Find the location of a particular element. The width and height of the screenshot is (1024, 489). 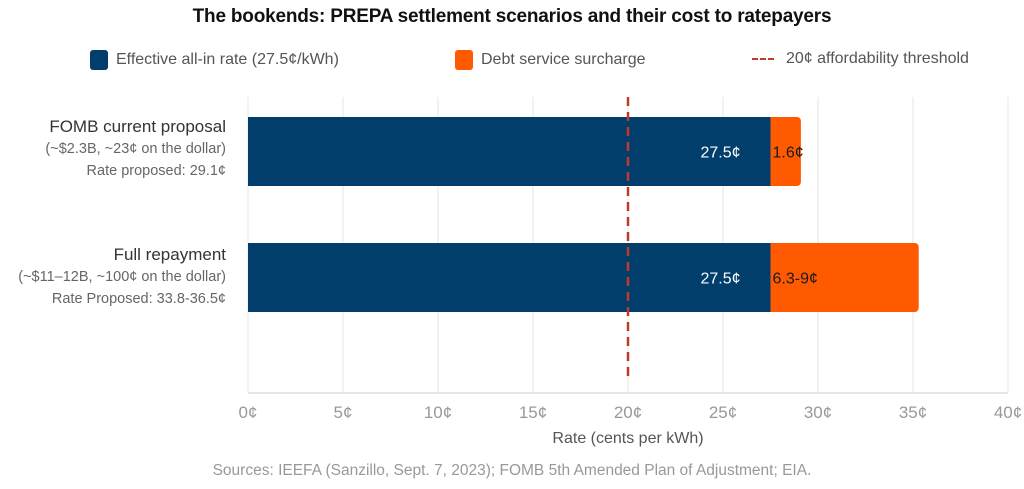

category-detail: (~$11–12B, ~100¢ on the dollar) is located at coordinates (122, 277).